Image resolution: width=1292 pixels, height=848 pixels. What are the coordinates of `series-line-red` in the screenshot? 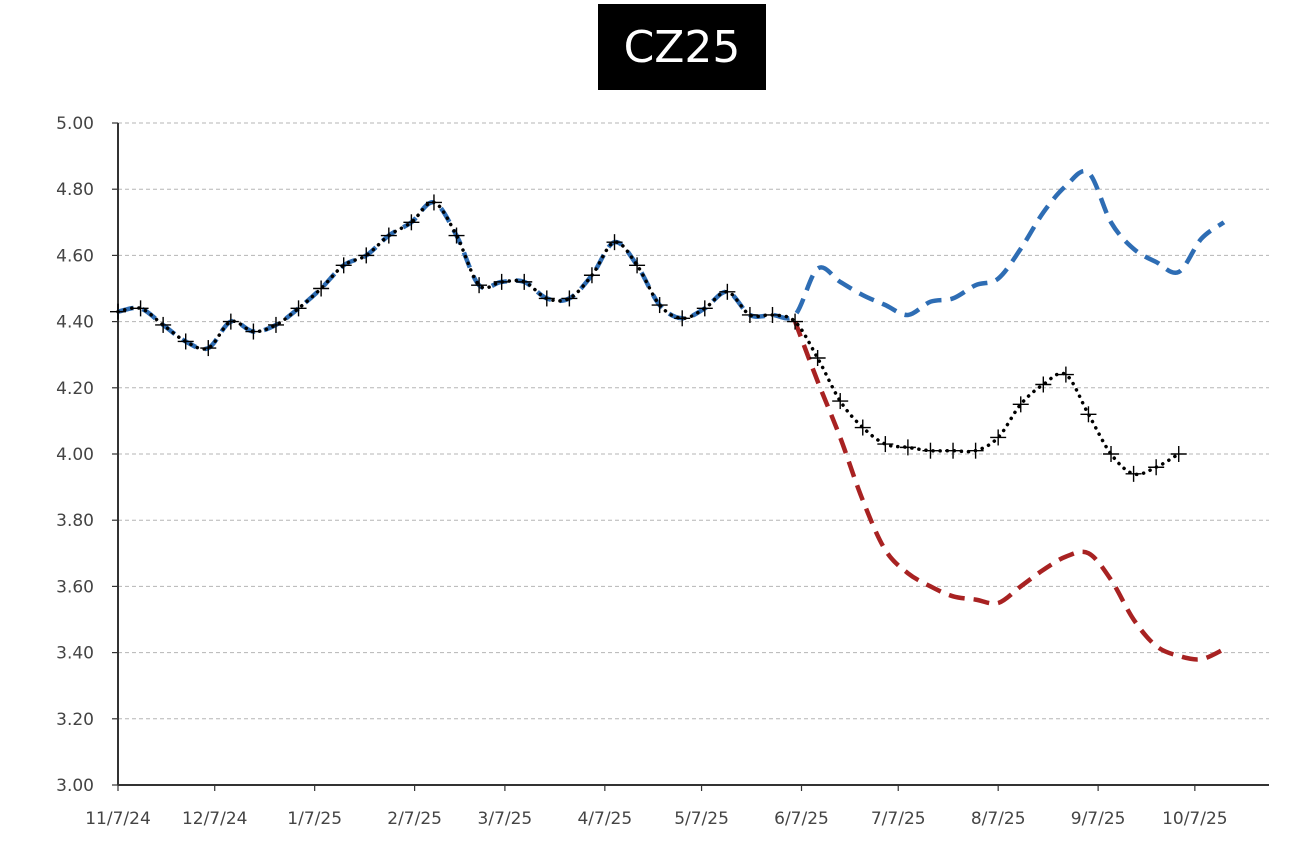 It's located at (1008, 491).